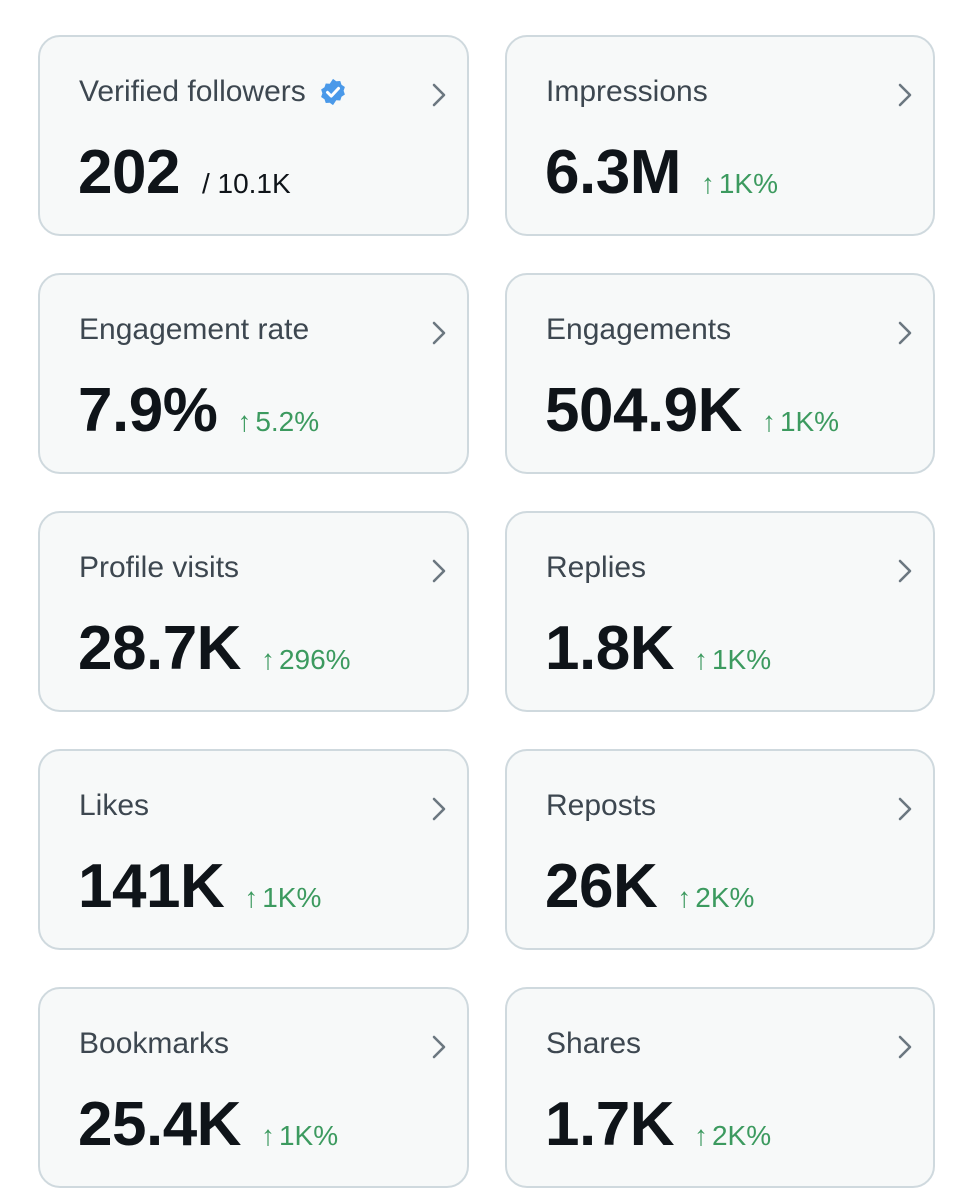 Image resolution: width=974 pixels, height=1200 pixels. I want to click on metric-title: Likes, so click(114, 806).